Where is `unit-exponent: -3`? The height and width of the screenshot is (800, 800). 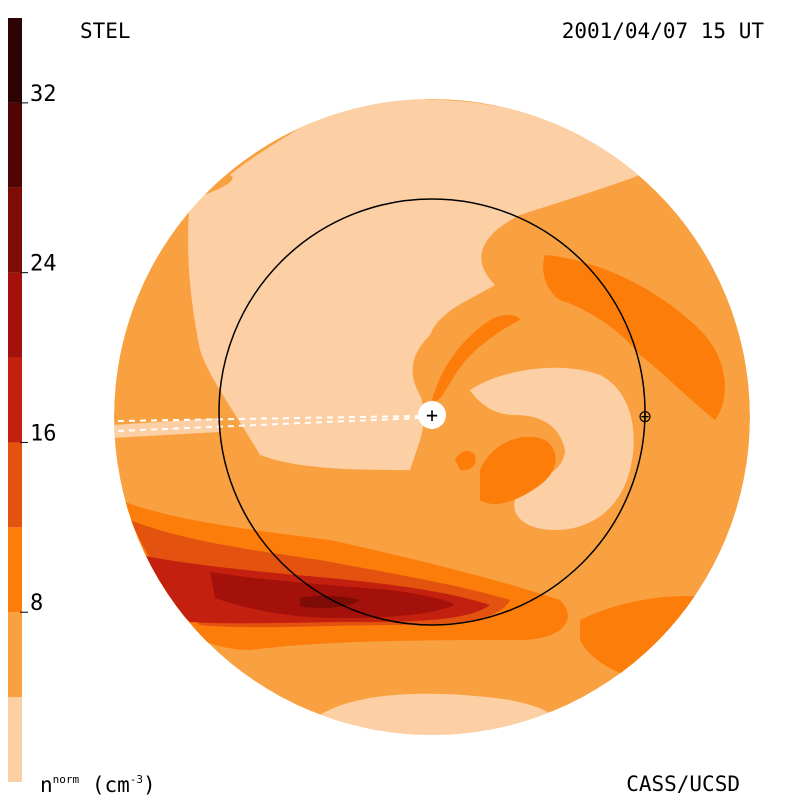
unit-exponent: -3 is located at coordinates (136, 779).